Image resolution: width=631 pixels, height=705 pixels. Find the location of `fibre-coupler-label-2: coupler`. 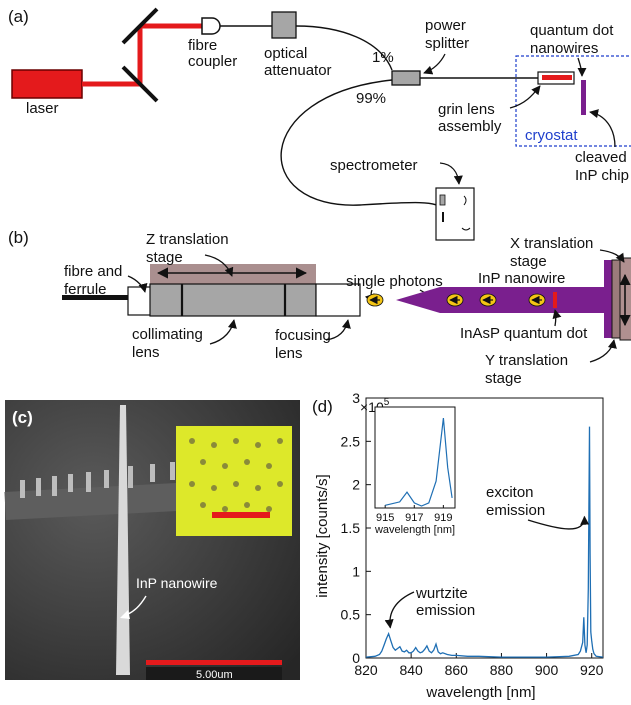

fibre-coupler-label-2: coupler is located at coordinates (212, 61).